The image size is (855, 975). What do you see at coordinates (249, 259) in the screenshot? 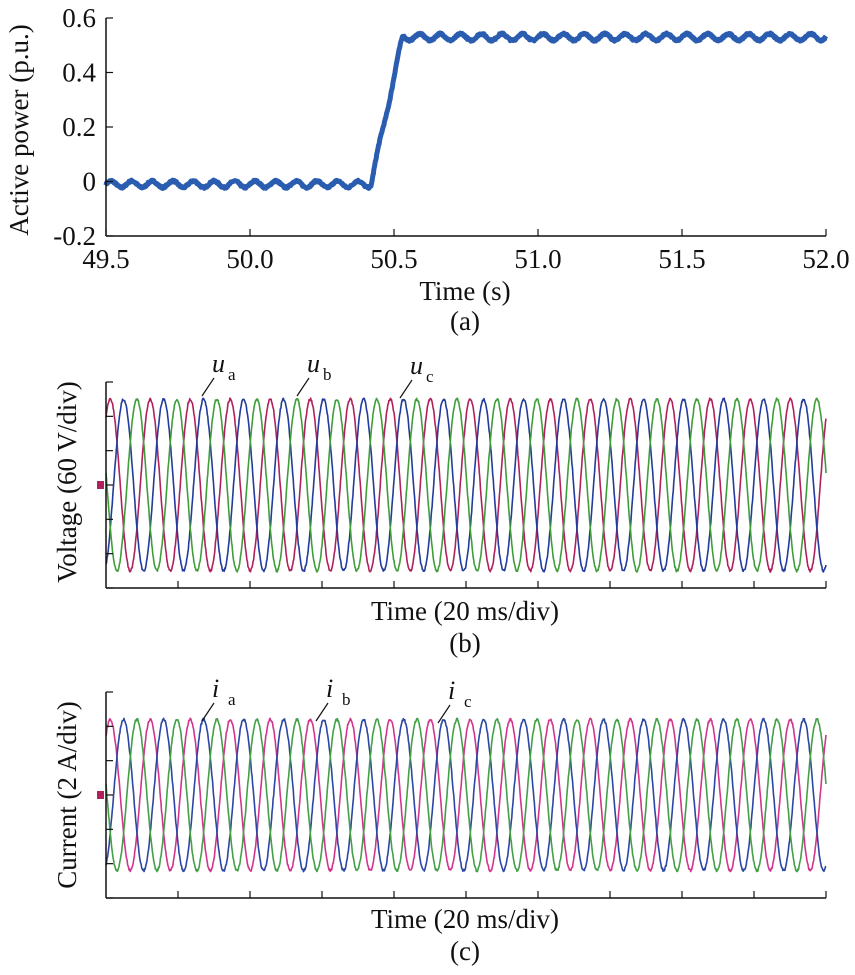
I see `x-tick-label: 50.0` at bounding box center [249, 259].